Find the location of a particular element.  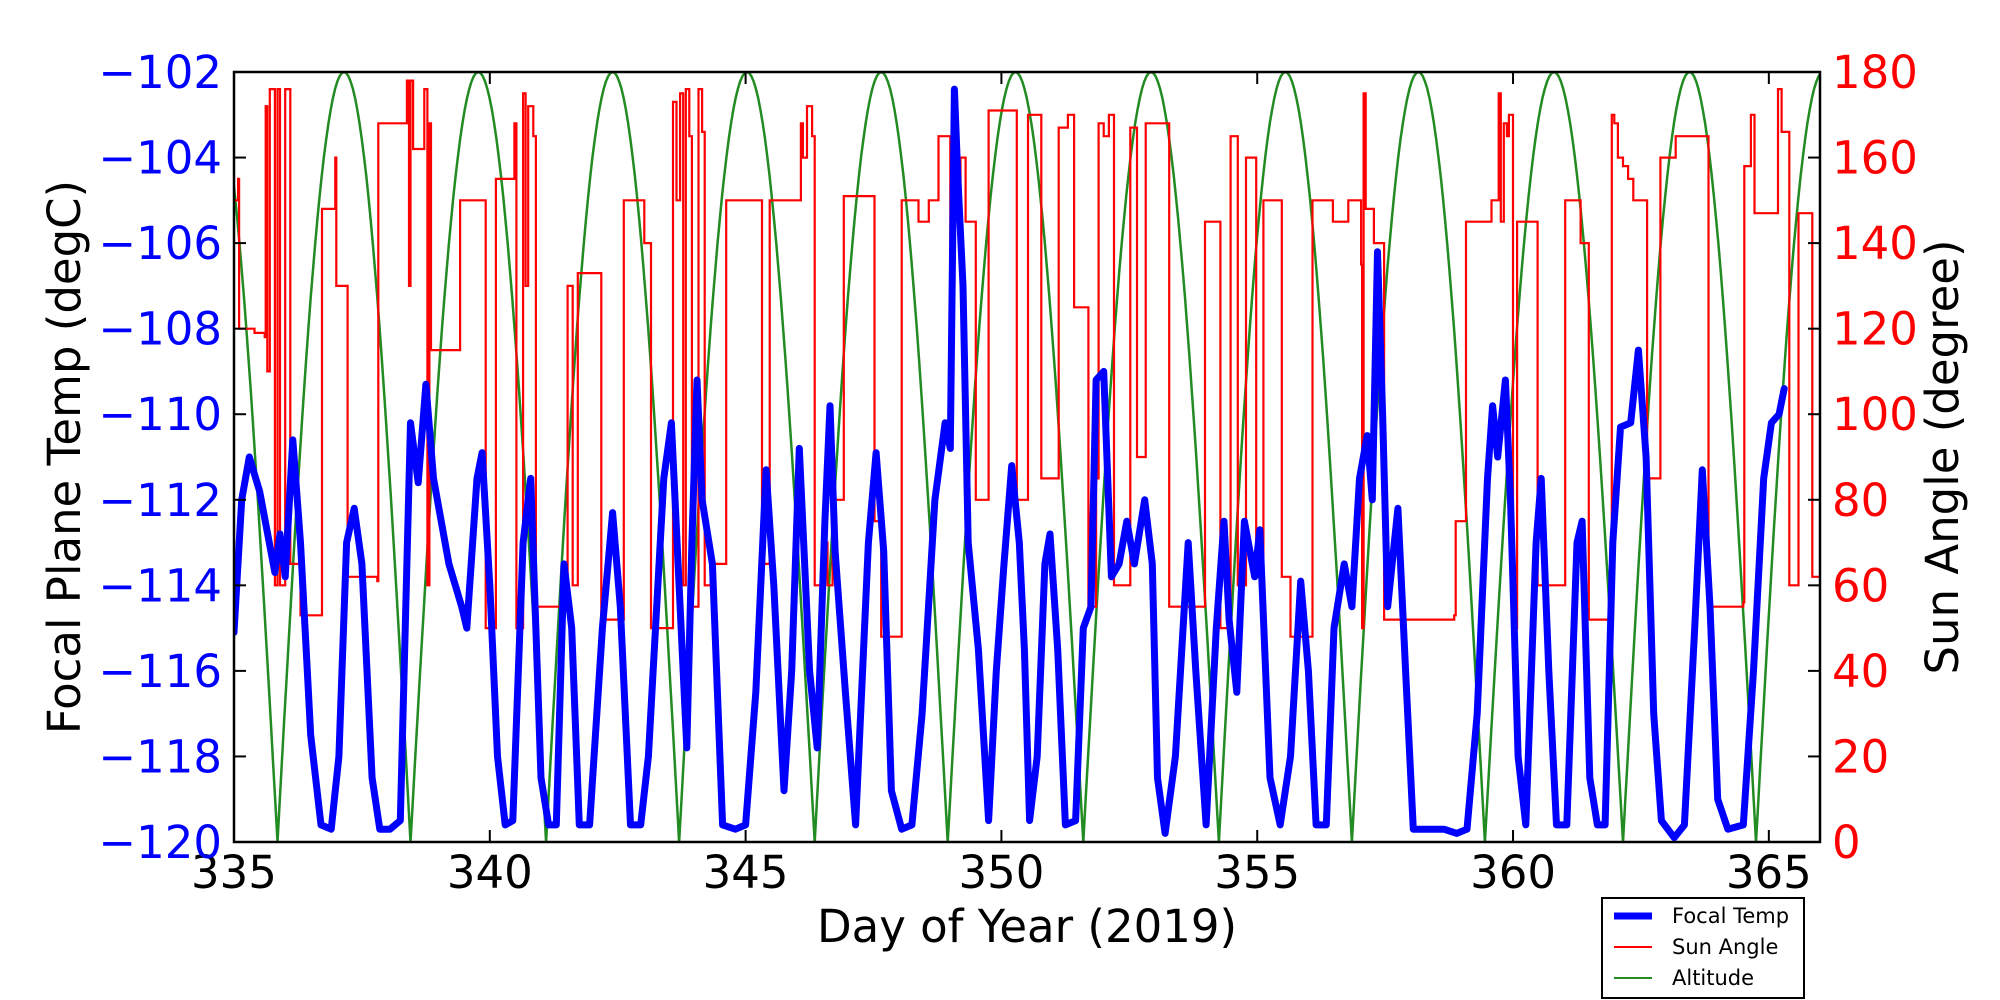

x-tick-label: 340 is located at coordinates (490, 872).